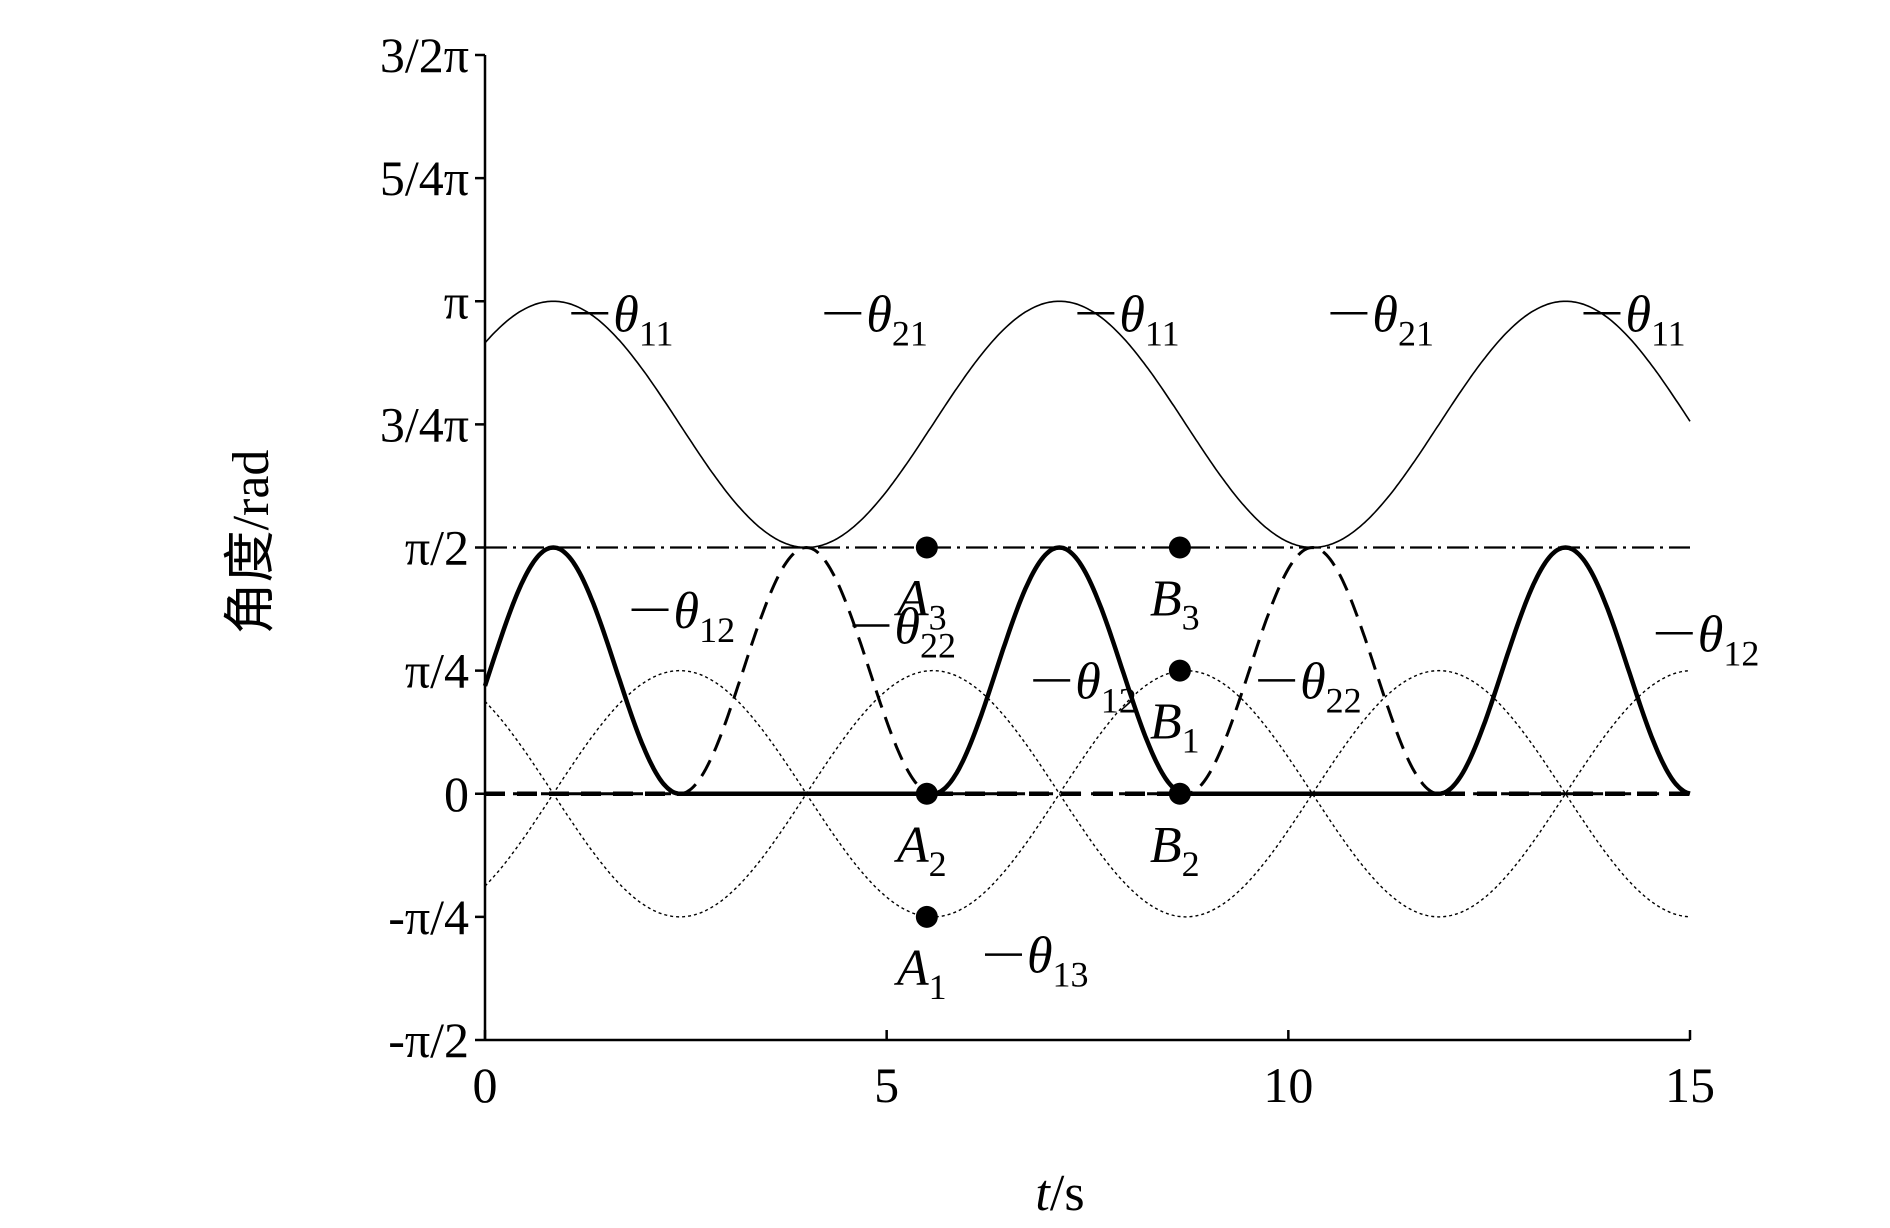 The height and width of the screenshot is (1228, 1890). Describe the element at coordinates (437, 548) in the screenshot. I see `y-tick-label: π/2` at that location.